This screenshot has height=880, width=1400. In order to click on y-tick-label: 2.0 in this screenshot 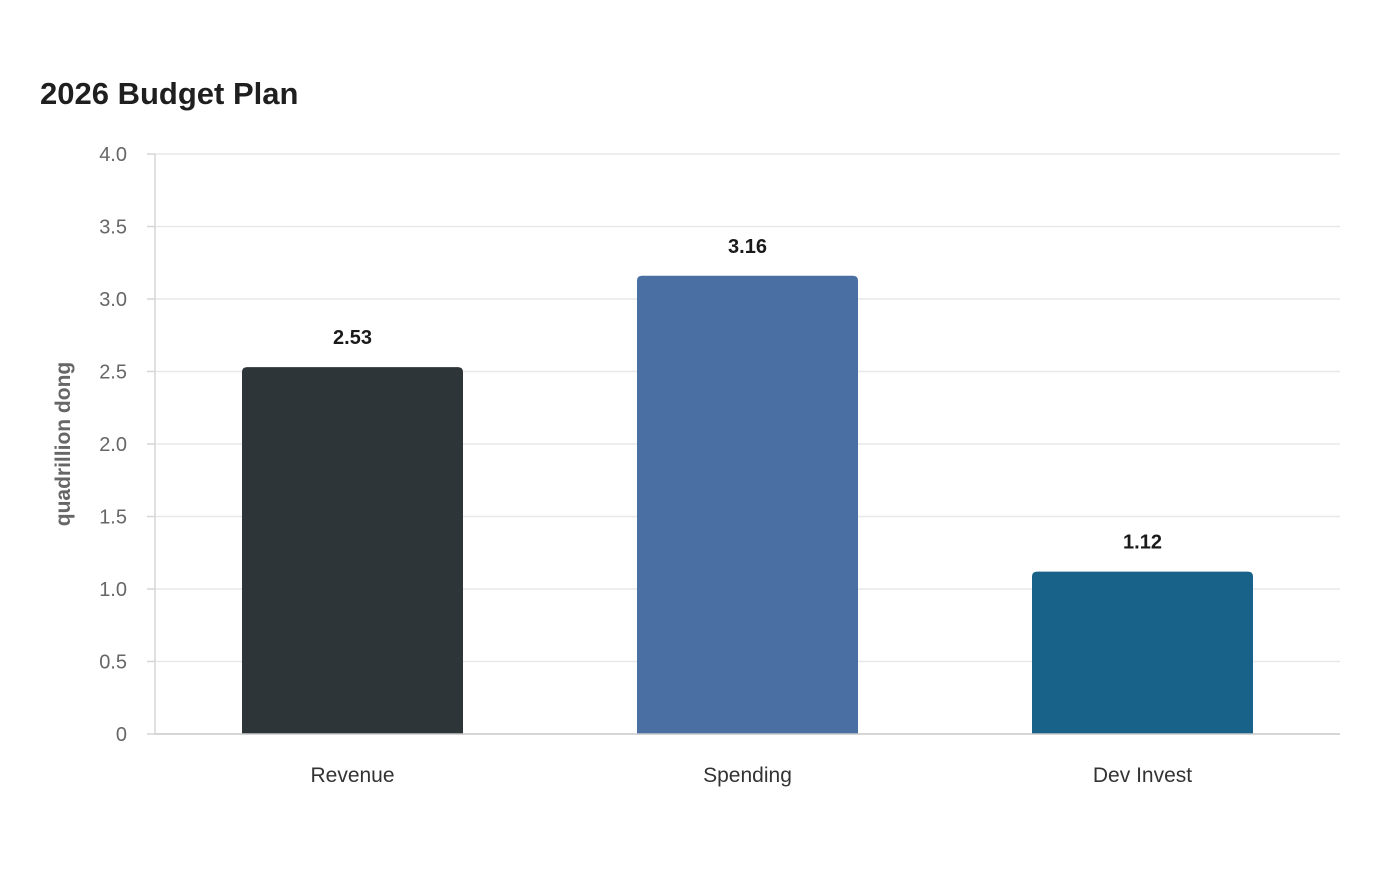, I will do `click(113, 445)`.